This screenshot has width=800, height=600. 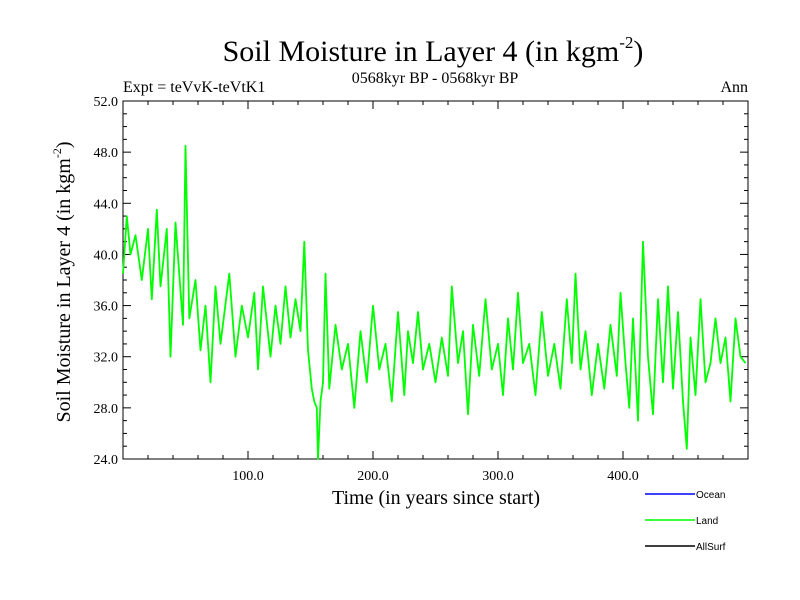 I want to click on y-tick-label: 48.0, so click(x=106, y=153).